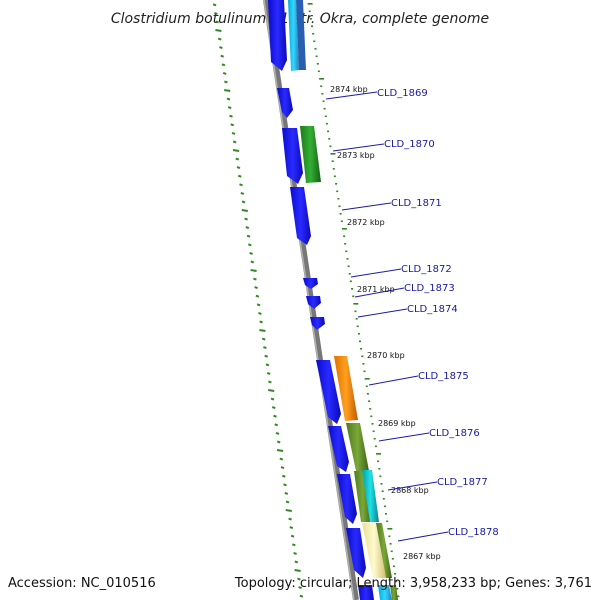 Image resolution: width=600 pixels, height=600 pixels. I want to click on gene-label-cld-1877: CLD_1877, so click(462, 482).